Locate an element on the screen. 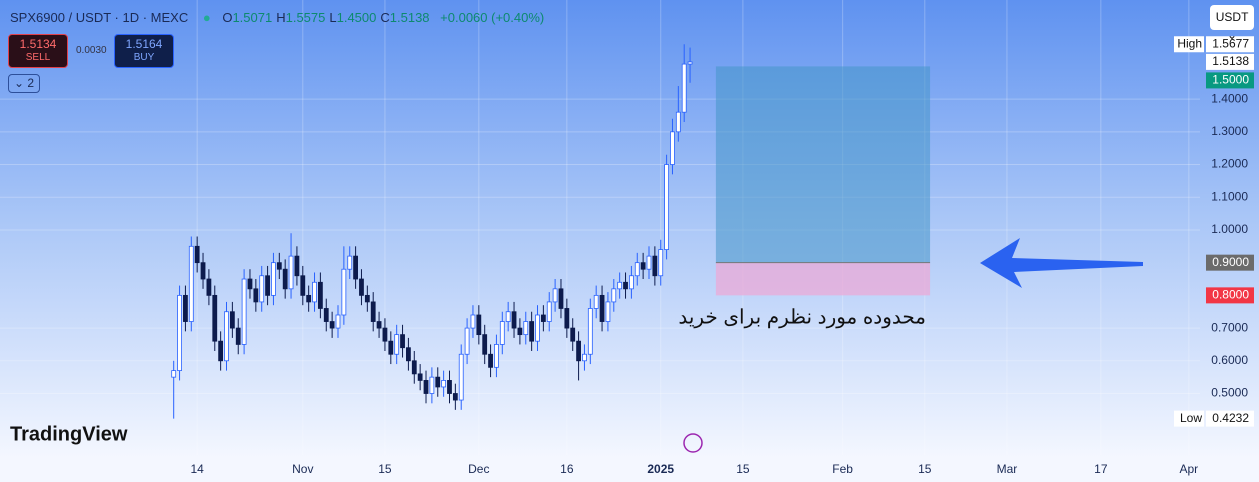  change: +0.0060 (+0.40%) is located at coordinates (492, 17).